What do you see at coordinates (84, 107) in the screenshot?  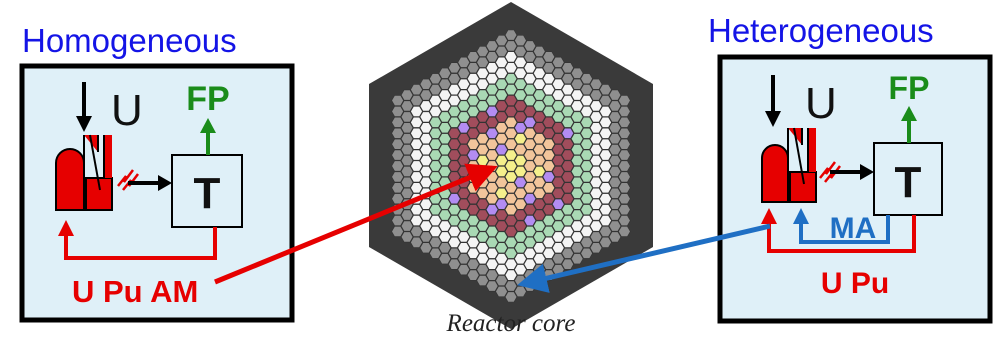 I see `uranium-input-arrow` at bounding box center [84, 107].